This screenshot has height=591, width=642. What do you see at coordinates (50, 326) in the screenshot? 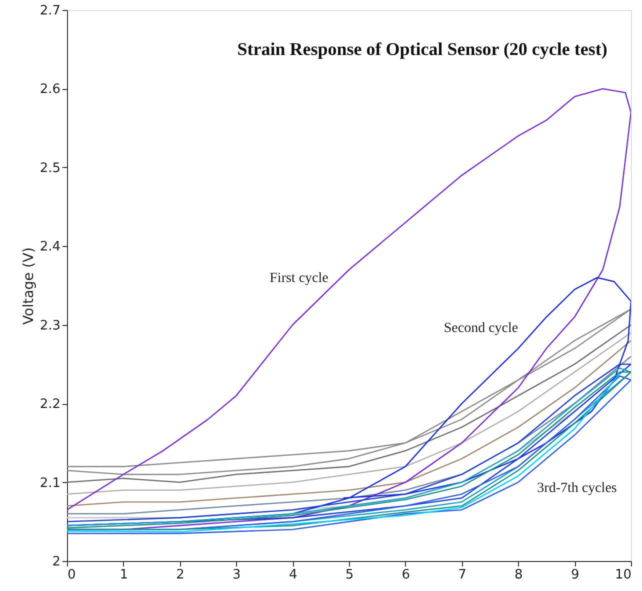
I see `y-tick-label: 2.3` at bounding box center [50, 326].